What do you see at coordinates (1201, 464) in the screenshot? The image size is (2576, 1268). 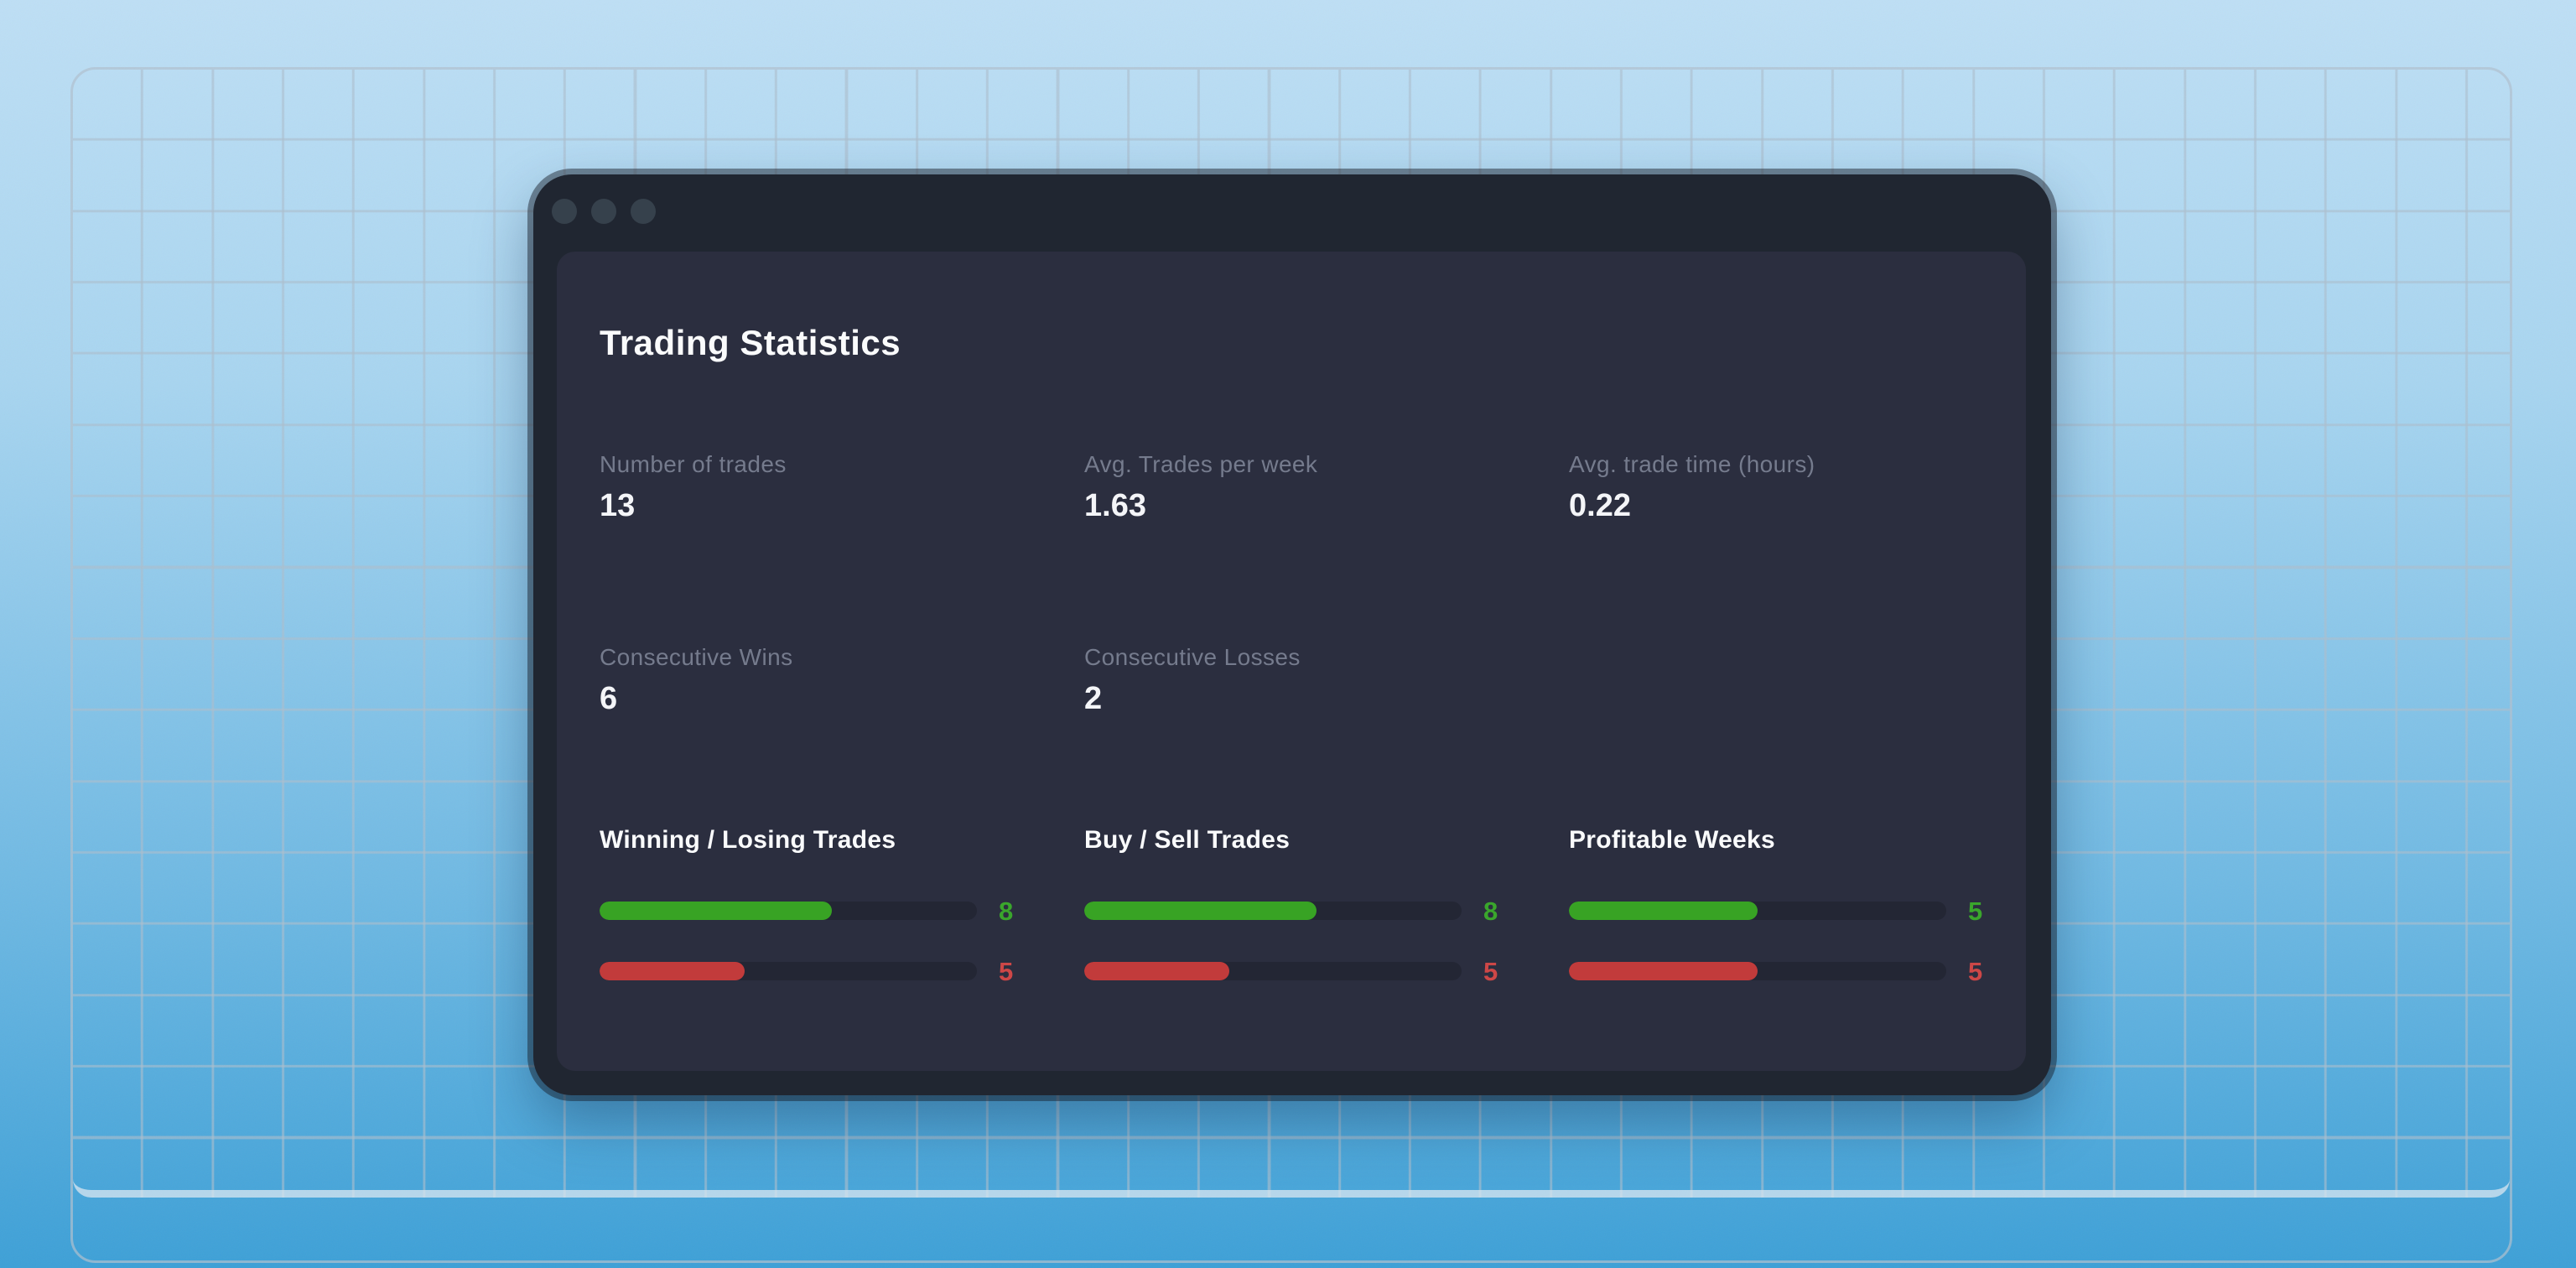 I see `stat-label: Avg. Trades per week` at bounding box center [1201, 464].